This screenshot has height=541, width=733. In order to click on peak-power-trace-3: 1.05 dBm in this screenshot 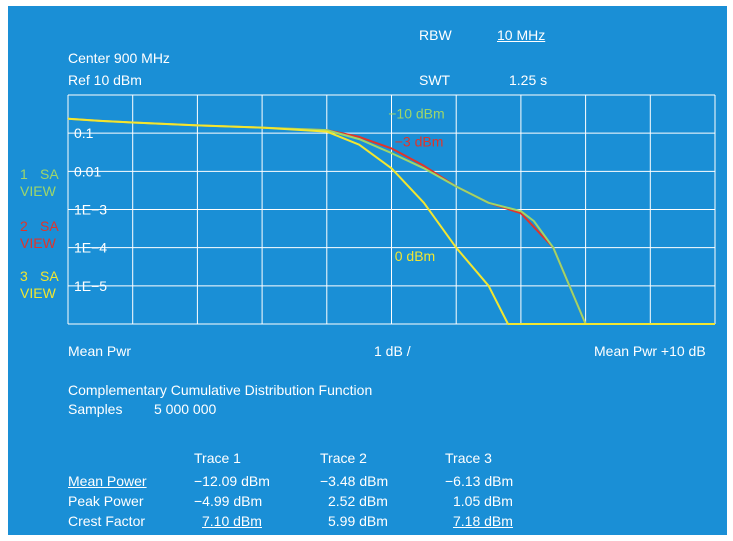, I will do `click(483, 501)`.